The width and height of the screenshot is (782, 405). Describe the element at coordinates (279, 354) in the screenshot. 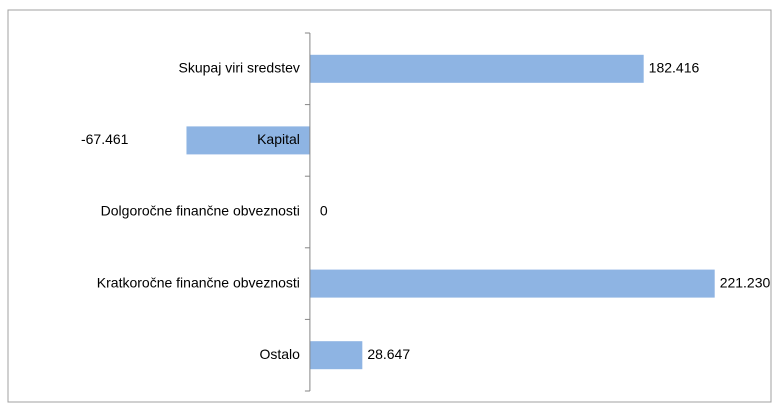

I see `category-label: Ostalo` at that location.